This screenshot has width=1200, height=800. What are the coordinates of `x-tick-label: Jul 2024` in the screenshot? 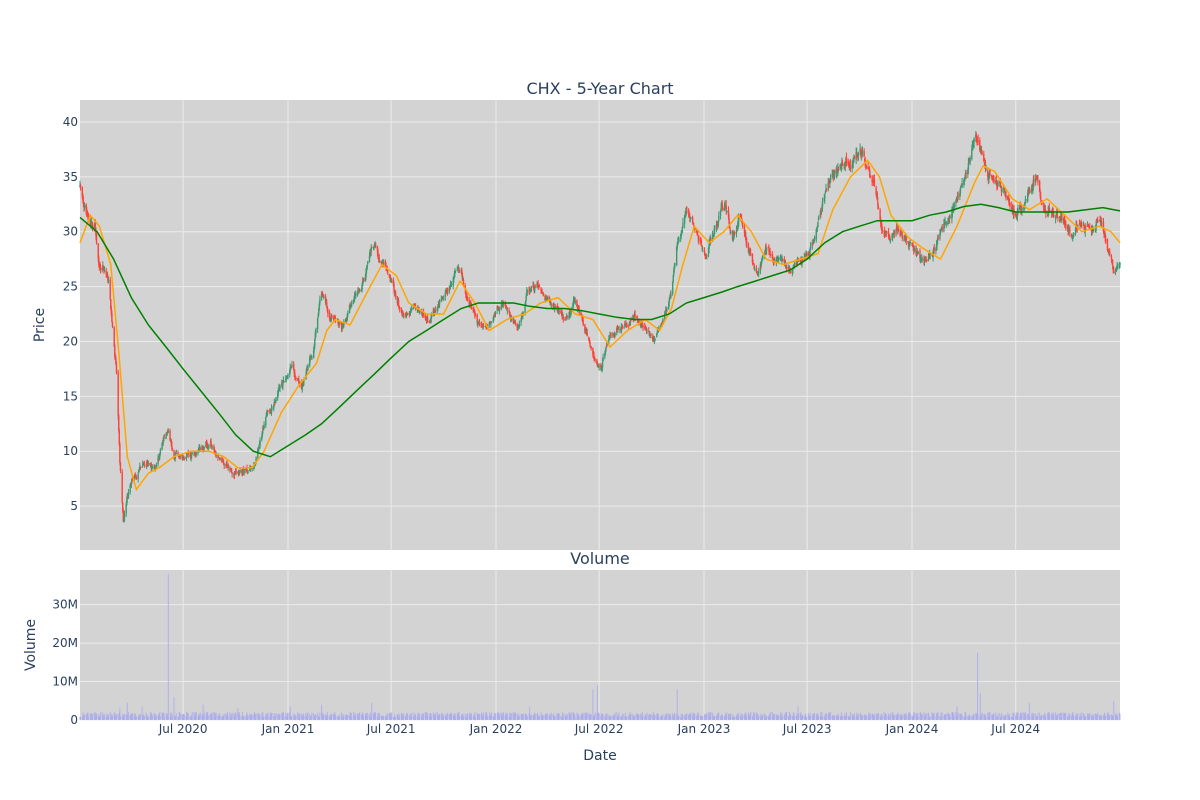 It's located at (1015, 729).